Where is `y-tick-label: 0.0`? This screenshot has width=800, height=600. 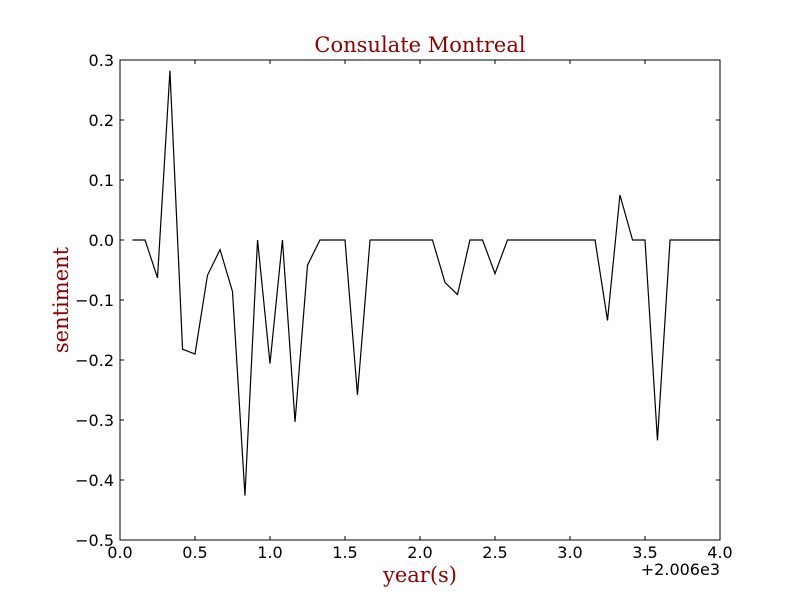 y-tick-label: 0.0 is located at coordinates (101, 240).